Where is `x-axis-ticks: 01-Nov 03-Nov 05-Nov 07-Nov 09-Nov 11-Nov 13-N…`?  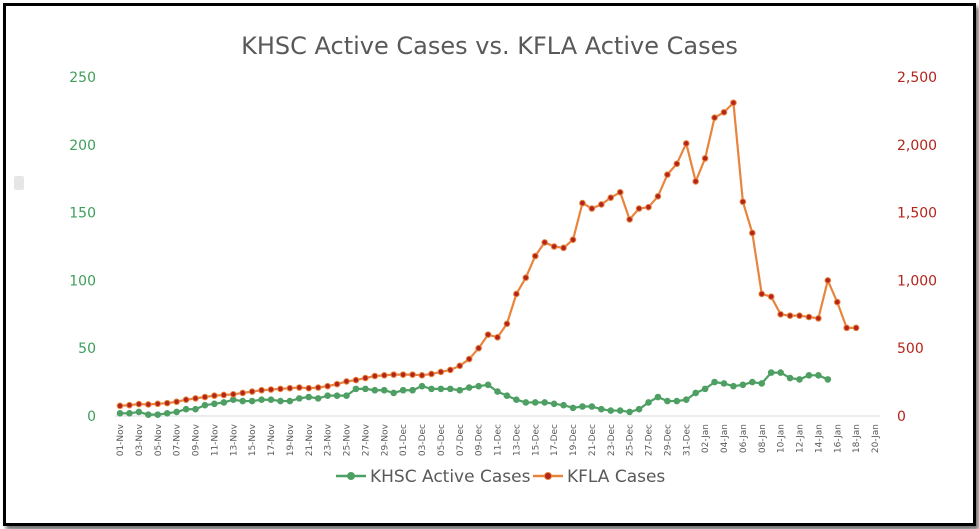 x-axis-ticks: 01-Nov 03-Nov 05-Nov 07-Nov 09-Nov 11-Nov 13-N… is located at coordinates (498, 439).